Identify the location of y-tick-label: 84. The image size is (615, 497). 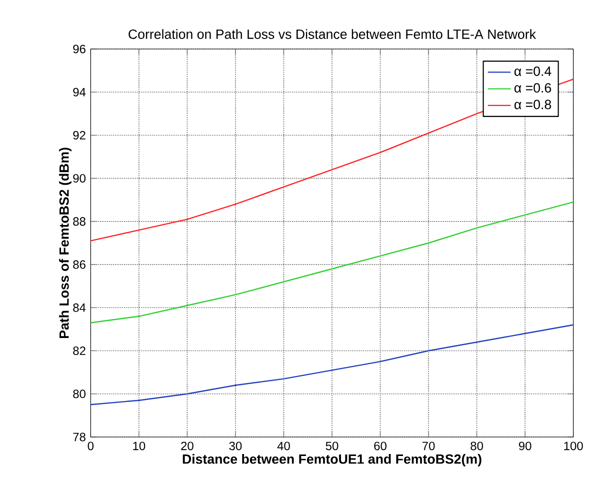
(79, 307).